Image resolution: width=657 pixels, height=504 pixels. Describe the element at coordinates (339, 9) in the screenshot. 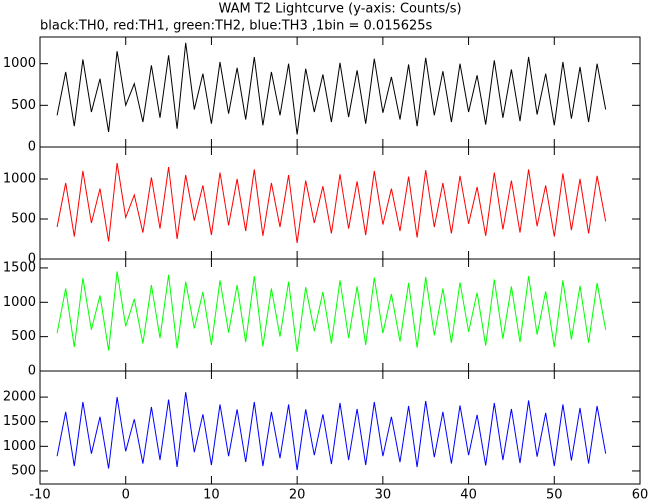

I see `chart-title: WAM T2 Lightcurve (y-axis: Counts/s)` at that location.